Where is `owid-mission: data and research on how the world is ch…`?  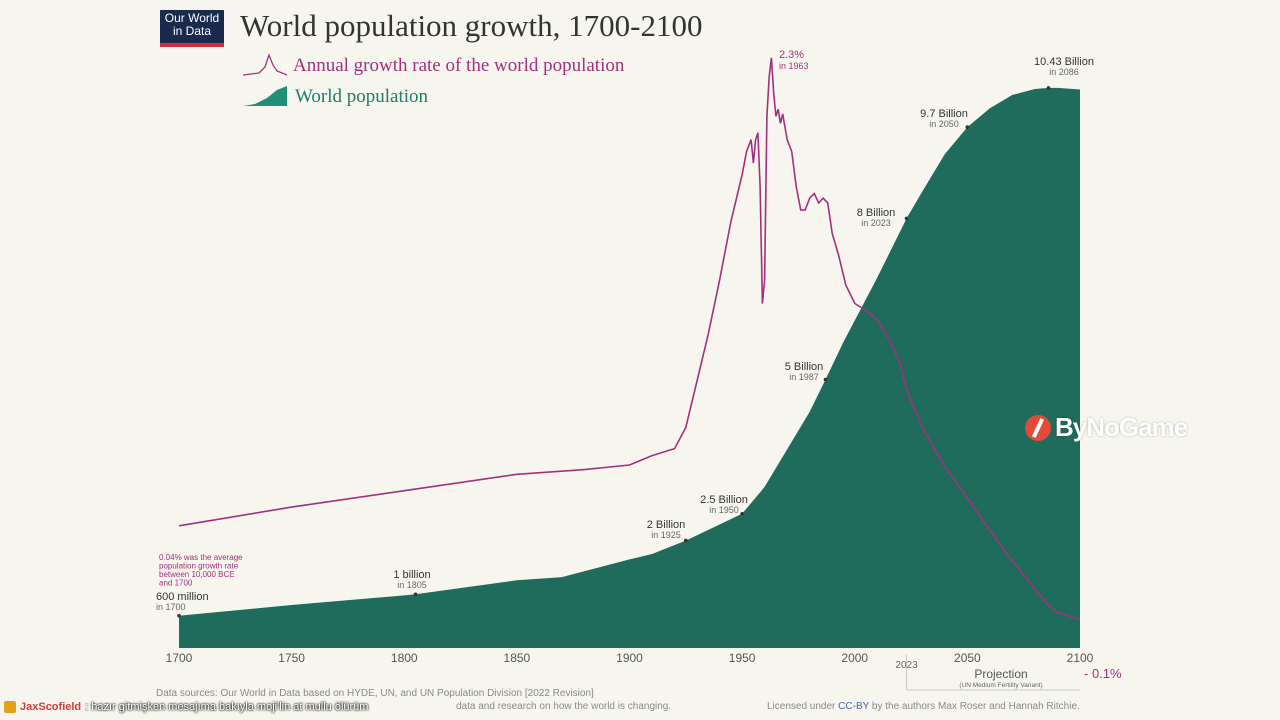 owid-mission: data and research on how the world is ch… is located at coordinates (564, 706).